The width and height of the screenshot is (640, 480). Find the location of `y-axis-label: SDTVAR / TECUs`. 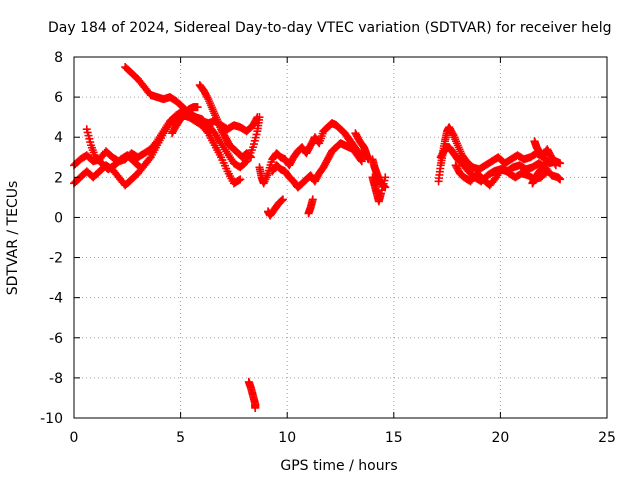

y-axis-label: SDTVAR / TECUs is located at coordinates (13, 238).